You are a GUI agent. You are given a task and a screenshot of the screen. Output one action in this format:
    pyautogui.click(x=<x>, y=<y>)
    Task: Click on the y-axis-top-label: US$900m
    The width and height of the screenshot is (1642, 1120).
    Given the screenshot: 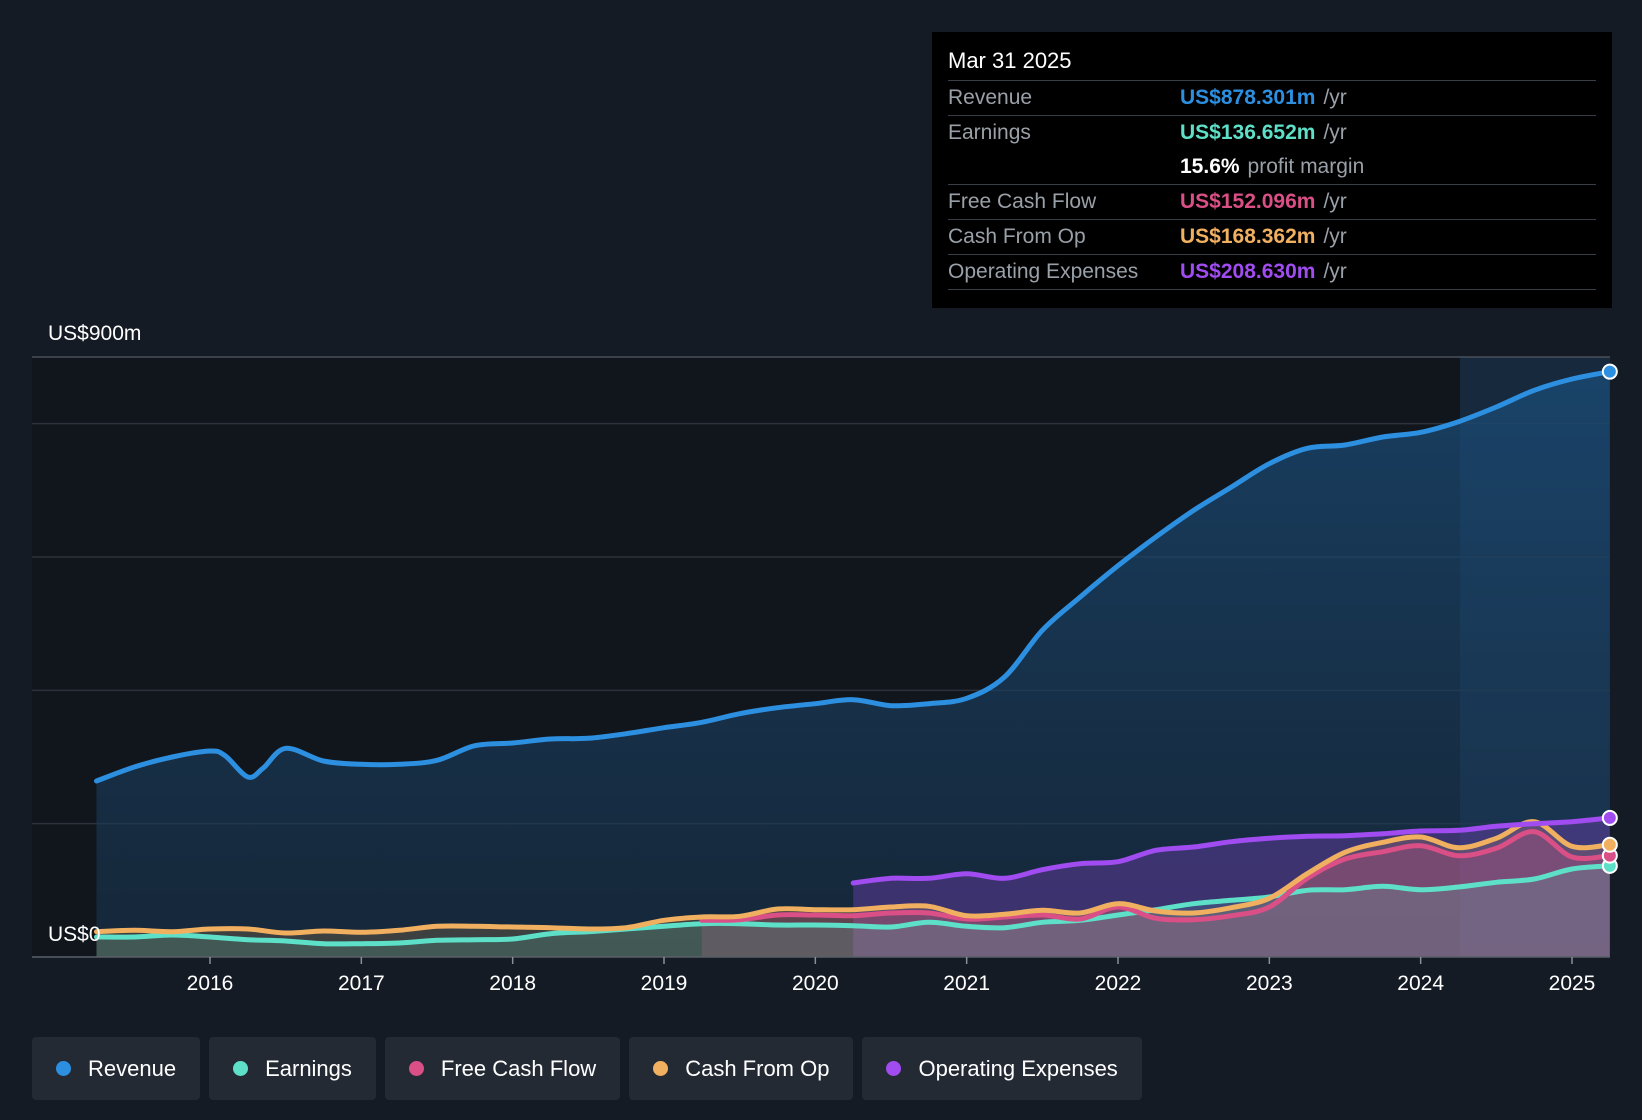 What is the action you would take?
    pyautogui.click(x=94, y=333)
    